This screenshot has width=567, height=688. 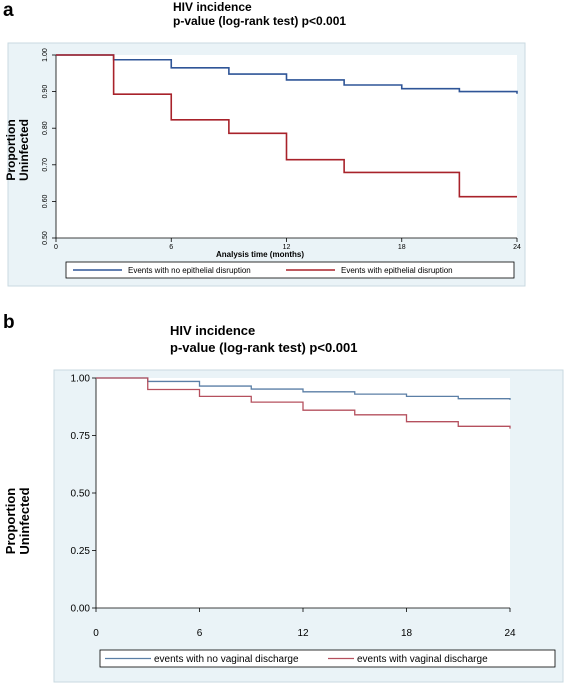 I want to click on panel-b-subtitle: p-value (log-rank test) p<0.001, so click(x=264, y=347).